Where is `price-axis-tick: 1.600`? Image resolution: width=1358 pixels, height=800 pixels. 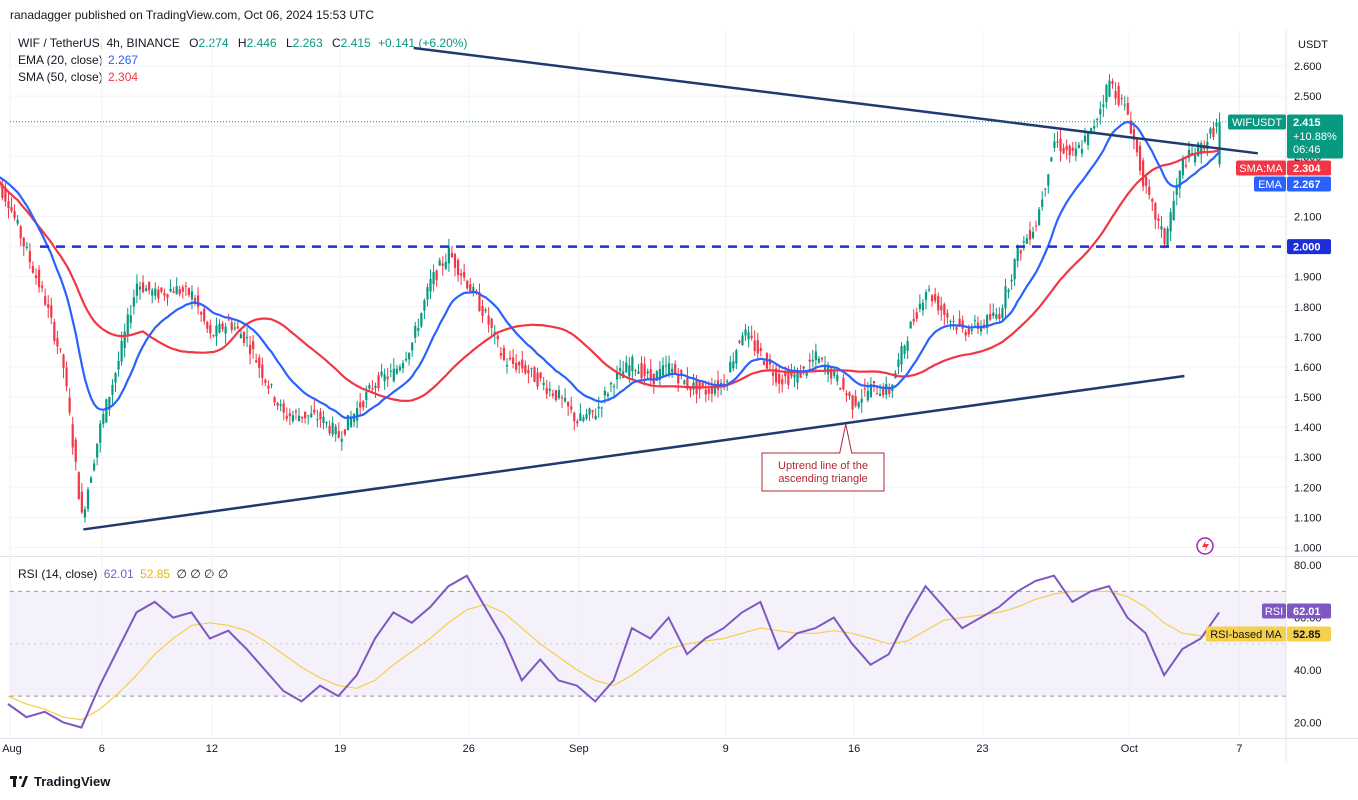
price-axis-tick: 1.600 is located at coordinates (1308, 368).